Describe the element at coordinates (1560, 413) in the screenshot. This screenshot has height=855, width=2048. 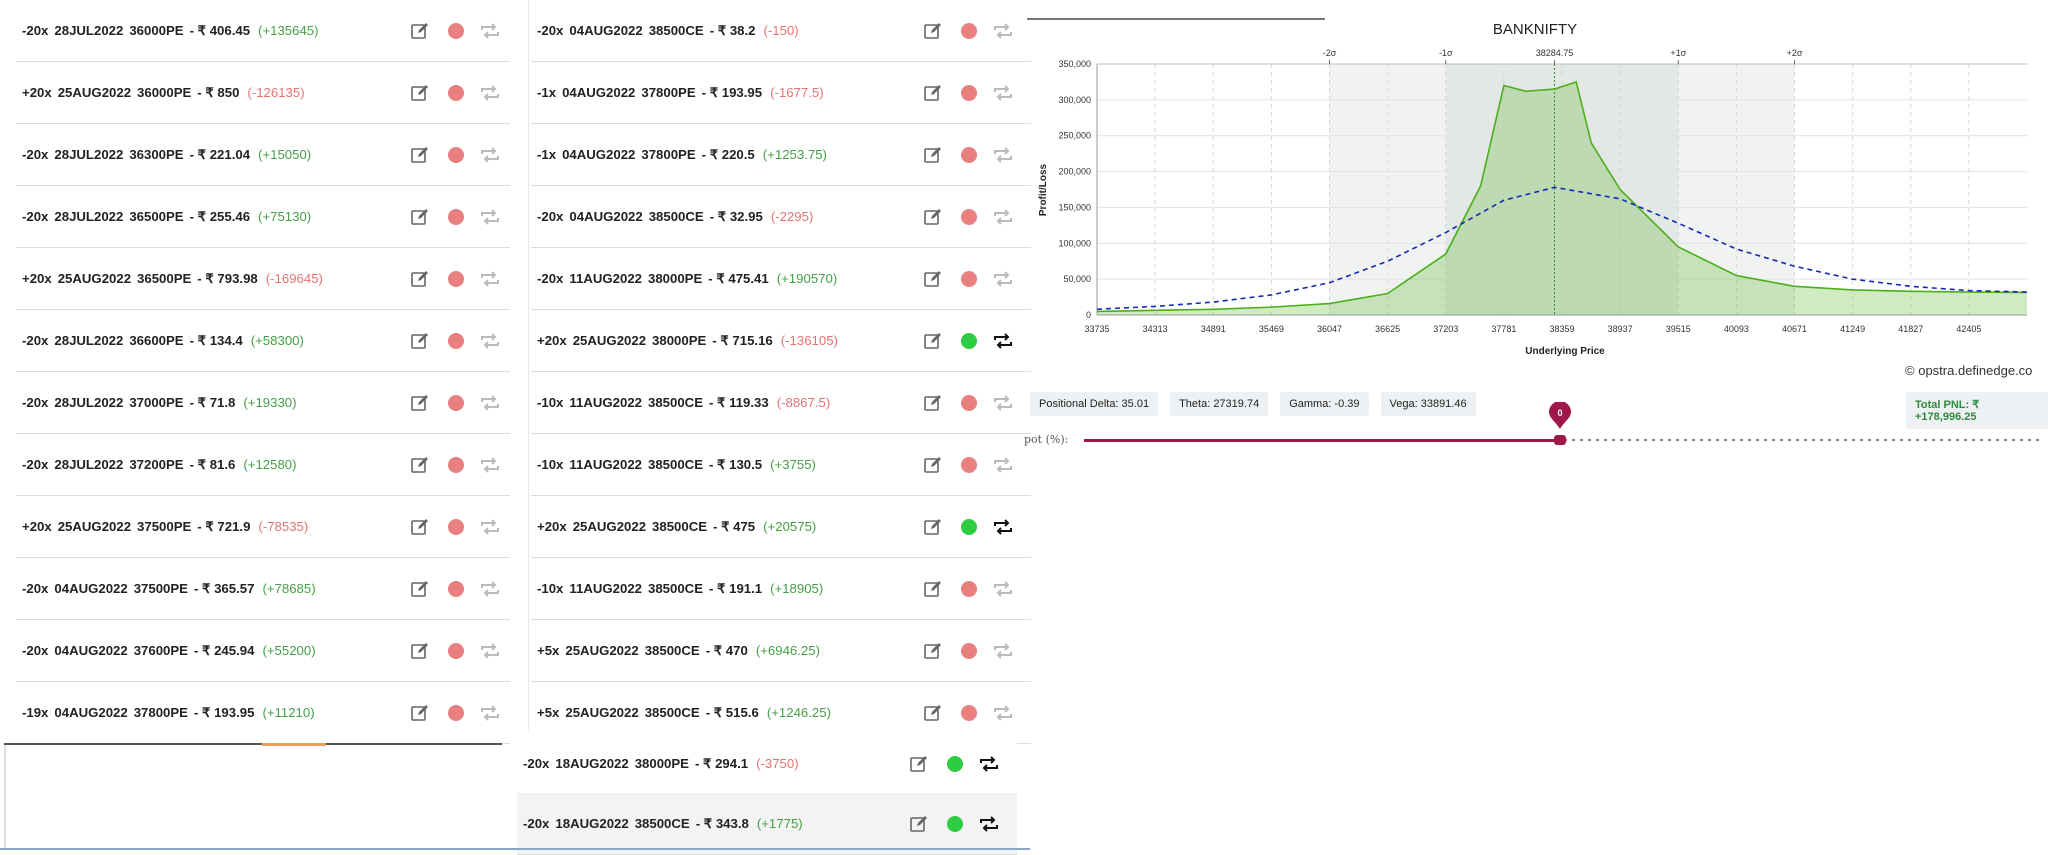
I see `slider-value: 0` at that location.